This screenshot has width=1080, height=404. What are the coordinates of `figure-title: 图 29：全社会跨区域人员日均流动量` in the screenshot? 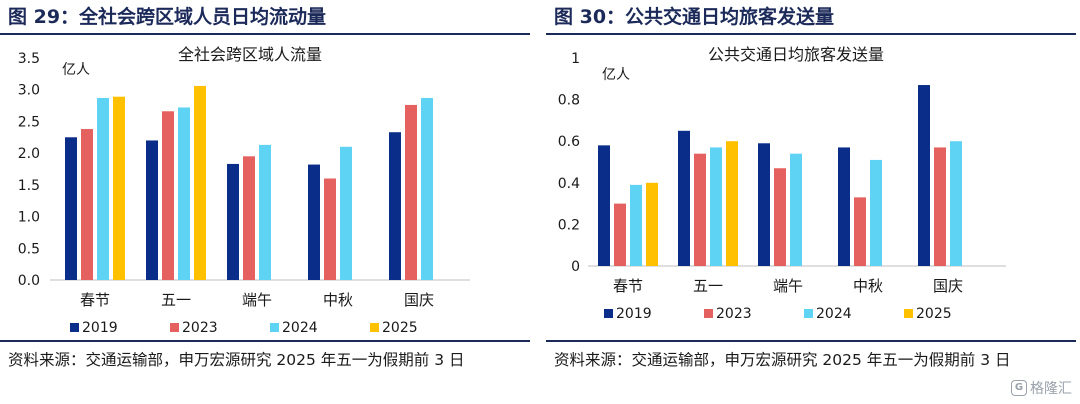 It's located at (167, 17).